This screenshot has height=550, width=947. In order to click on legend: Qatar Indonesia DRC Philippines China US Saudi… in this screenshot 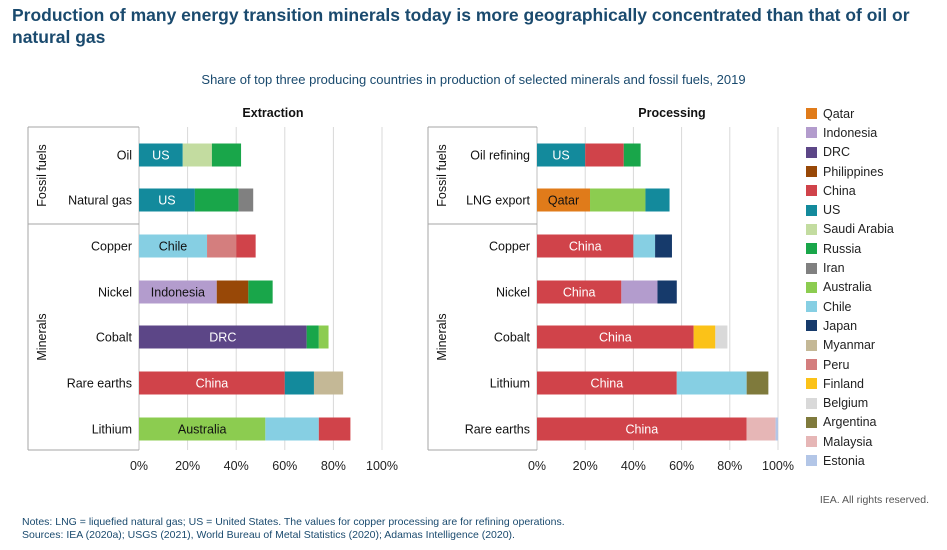, I will do `click(876, 287)`.